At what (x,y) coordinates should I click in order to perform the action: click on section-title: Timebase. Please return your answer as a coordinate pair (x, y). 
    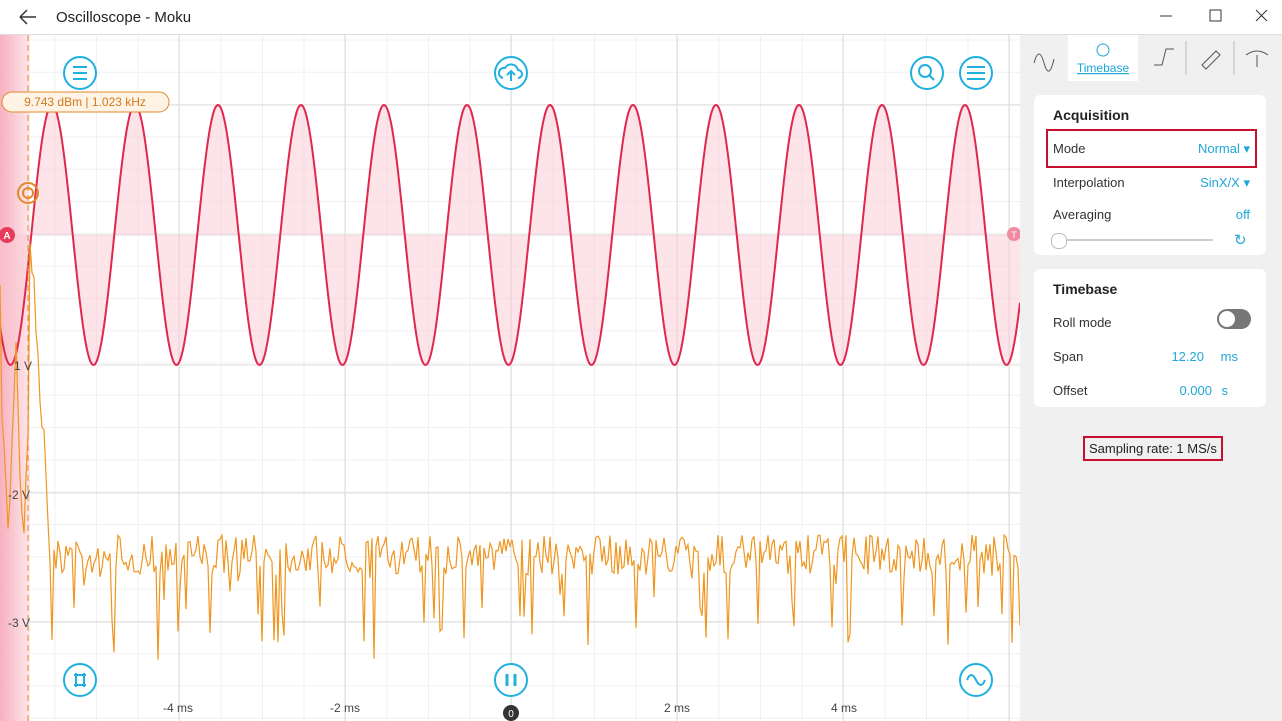
    Looking at the image, I should click on (1085, 289).